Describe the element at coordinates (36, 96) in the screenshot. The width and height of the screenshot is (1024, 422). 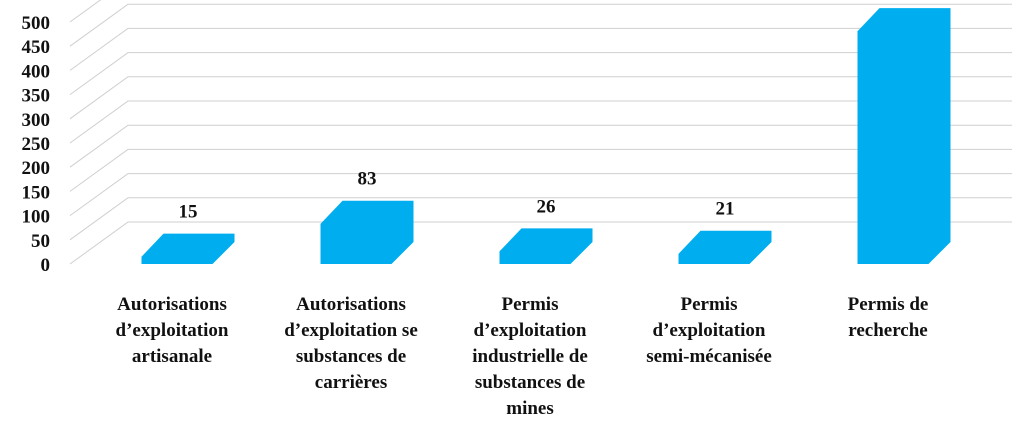
I see `y-tick-label: 350` at that location.